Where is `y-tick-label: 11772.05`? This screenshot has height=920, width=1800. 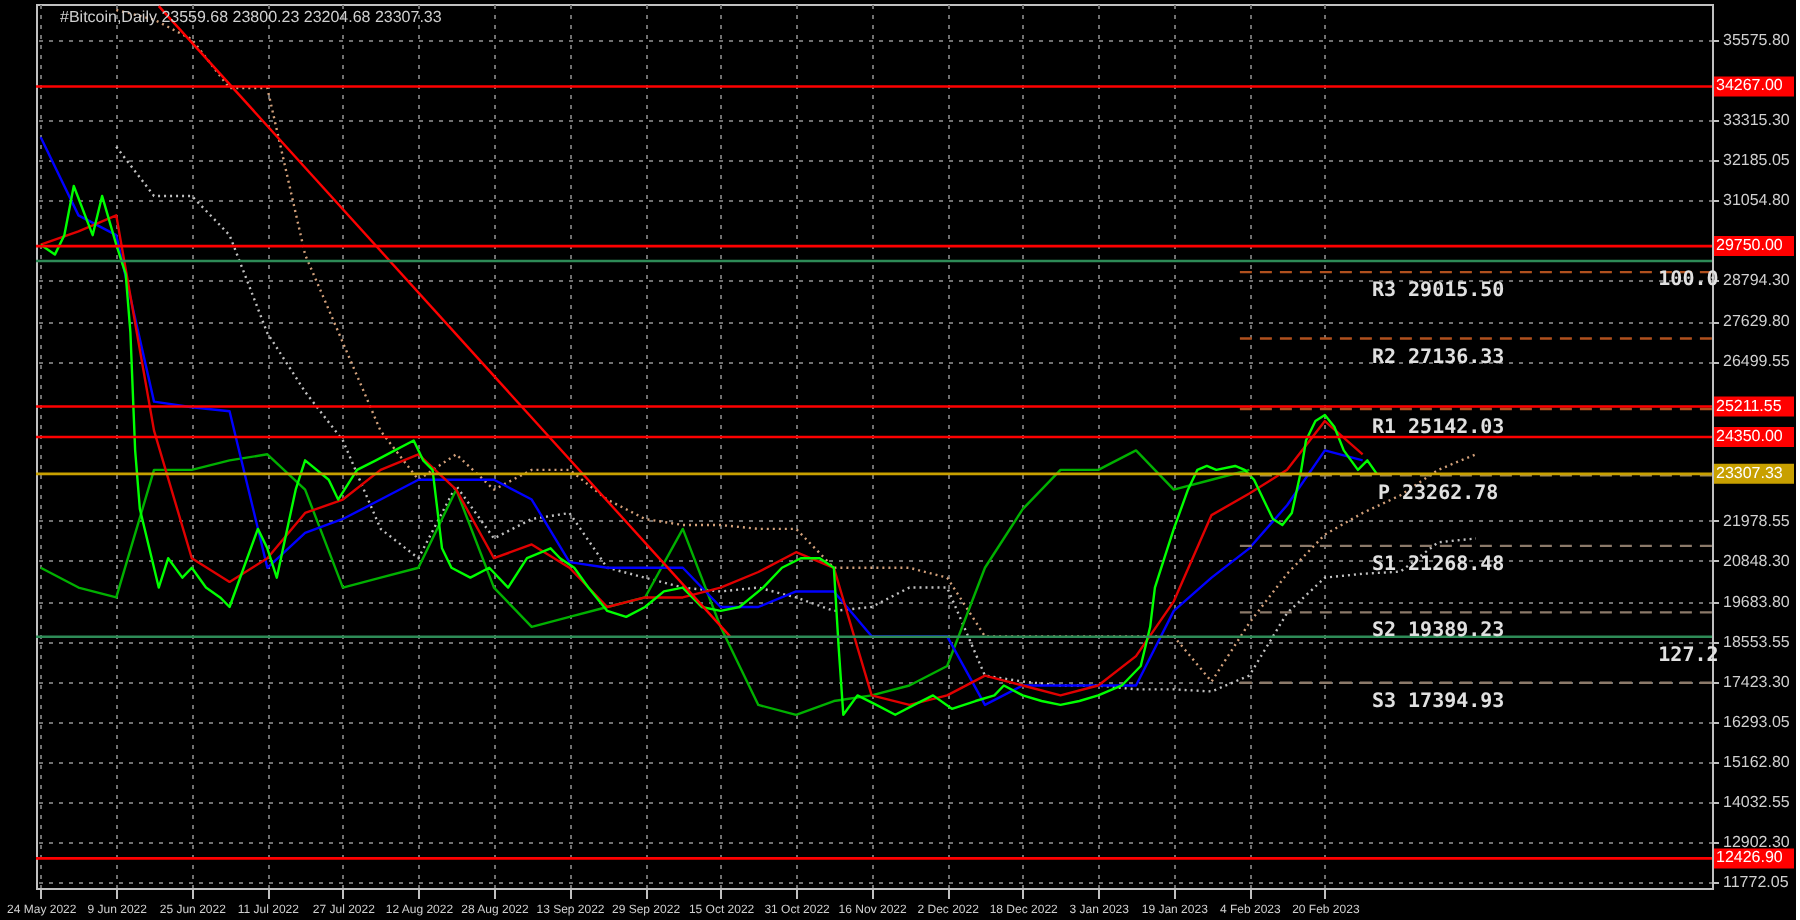
y-tick-label: 11772.05 is located at coordinates (1756, 881).